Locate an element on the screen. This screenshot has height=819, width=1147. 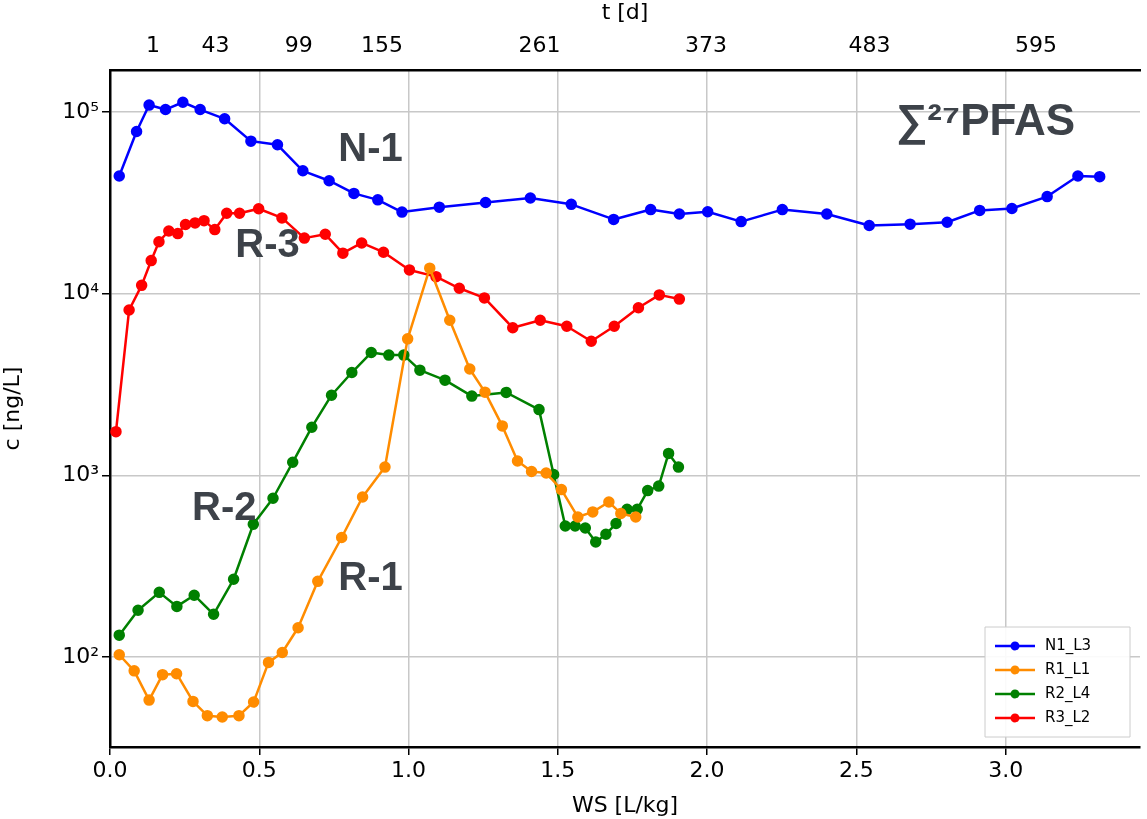
legend-label: N1_L3 is located at coordinates (1068, 645).